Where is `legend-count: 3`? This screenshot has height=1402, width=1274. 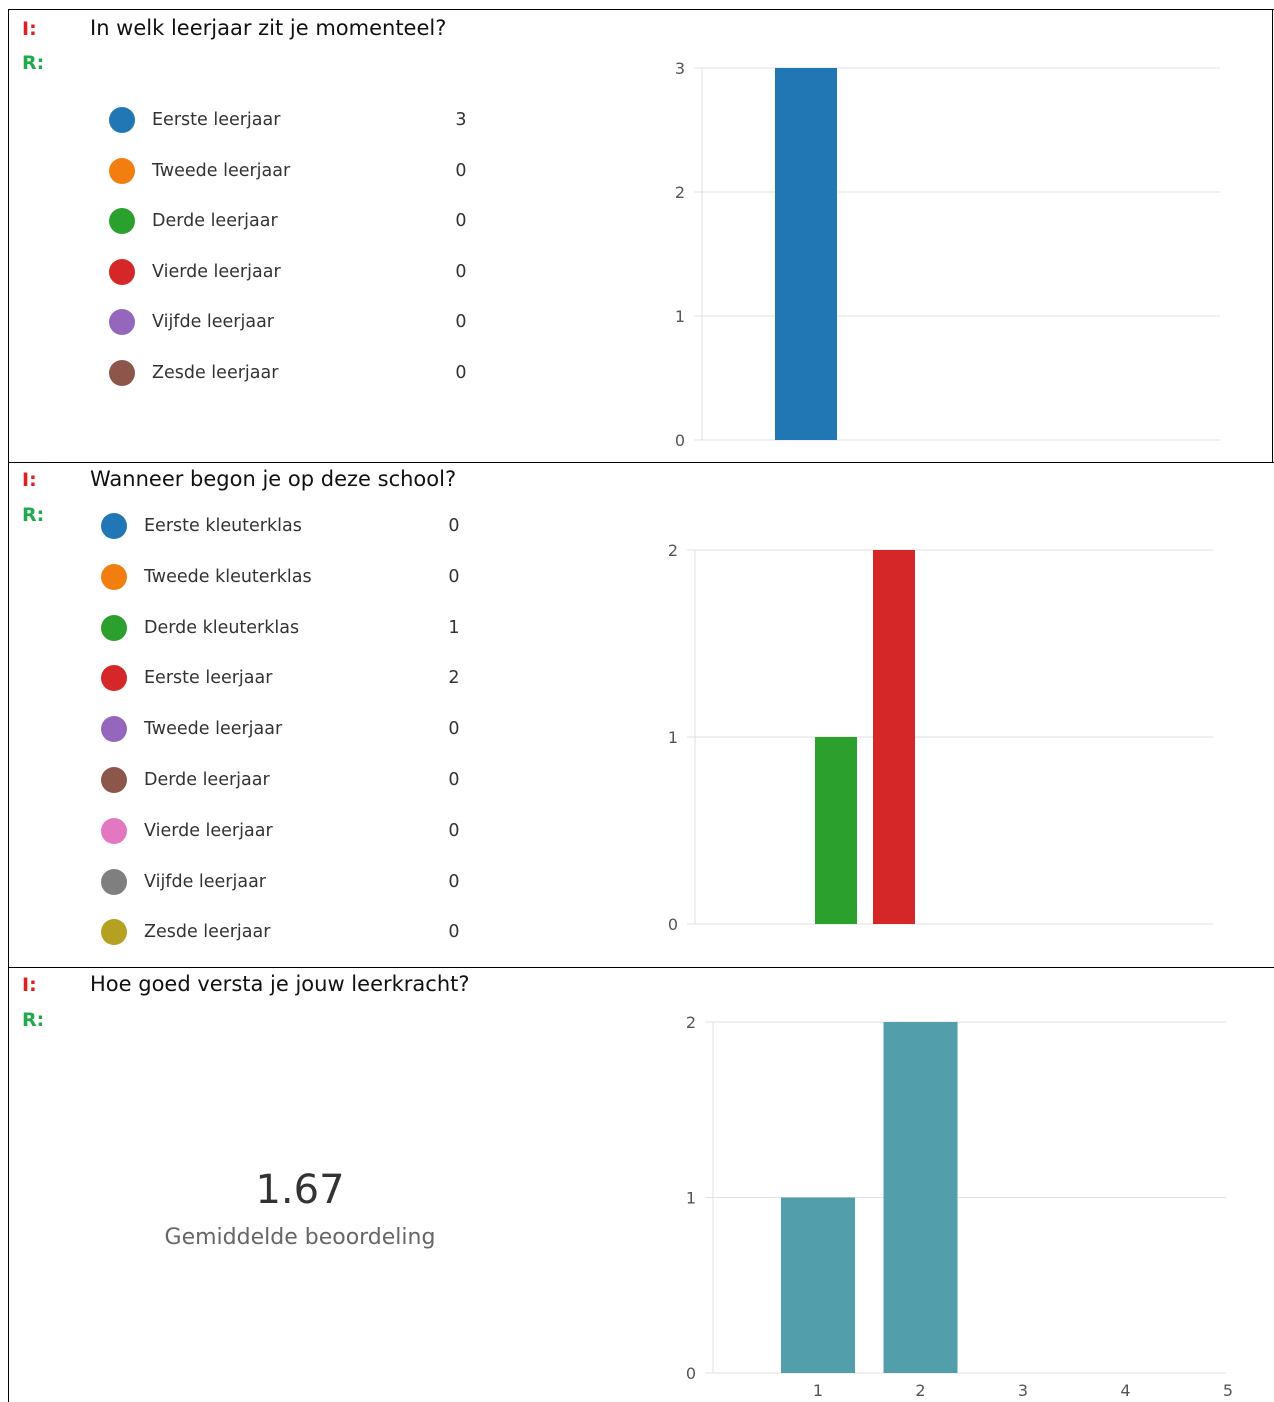
legend-count: 3 is located at coordinates (461, 120).